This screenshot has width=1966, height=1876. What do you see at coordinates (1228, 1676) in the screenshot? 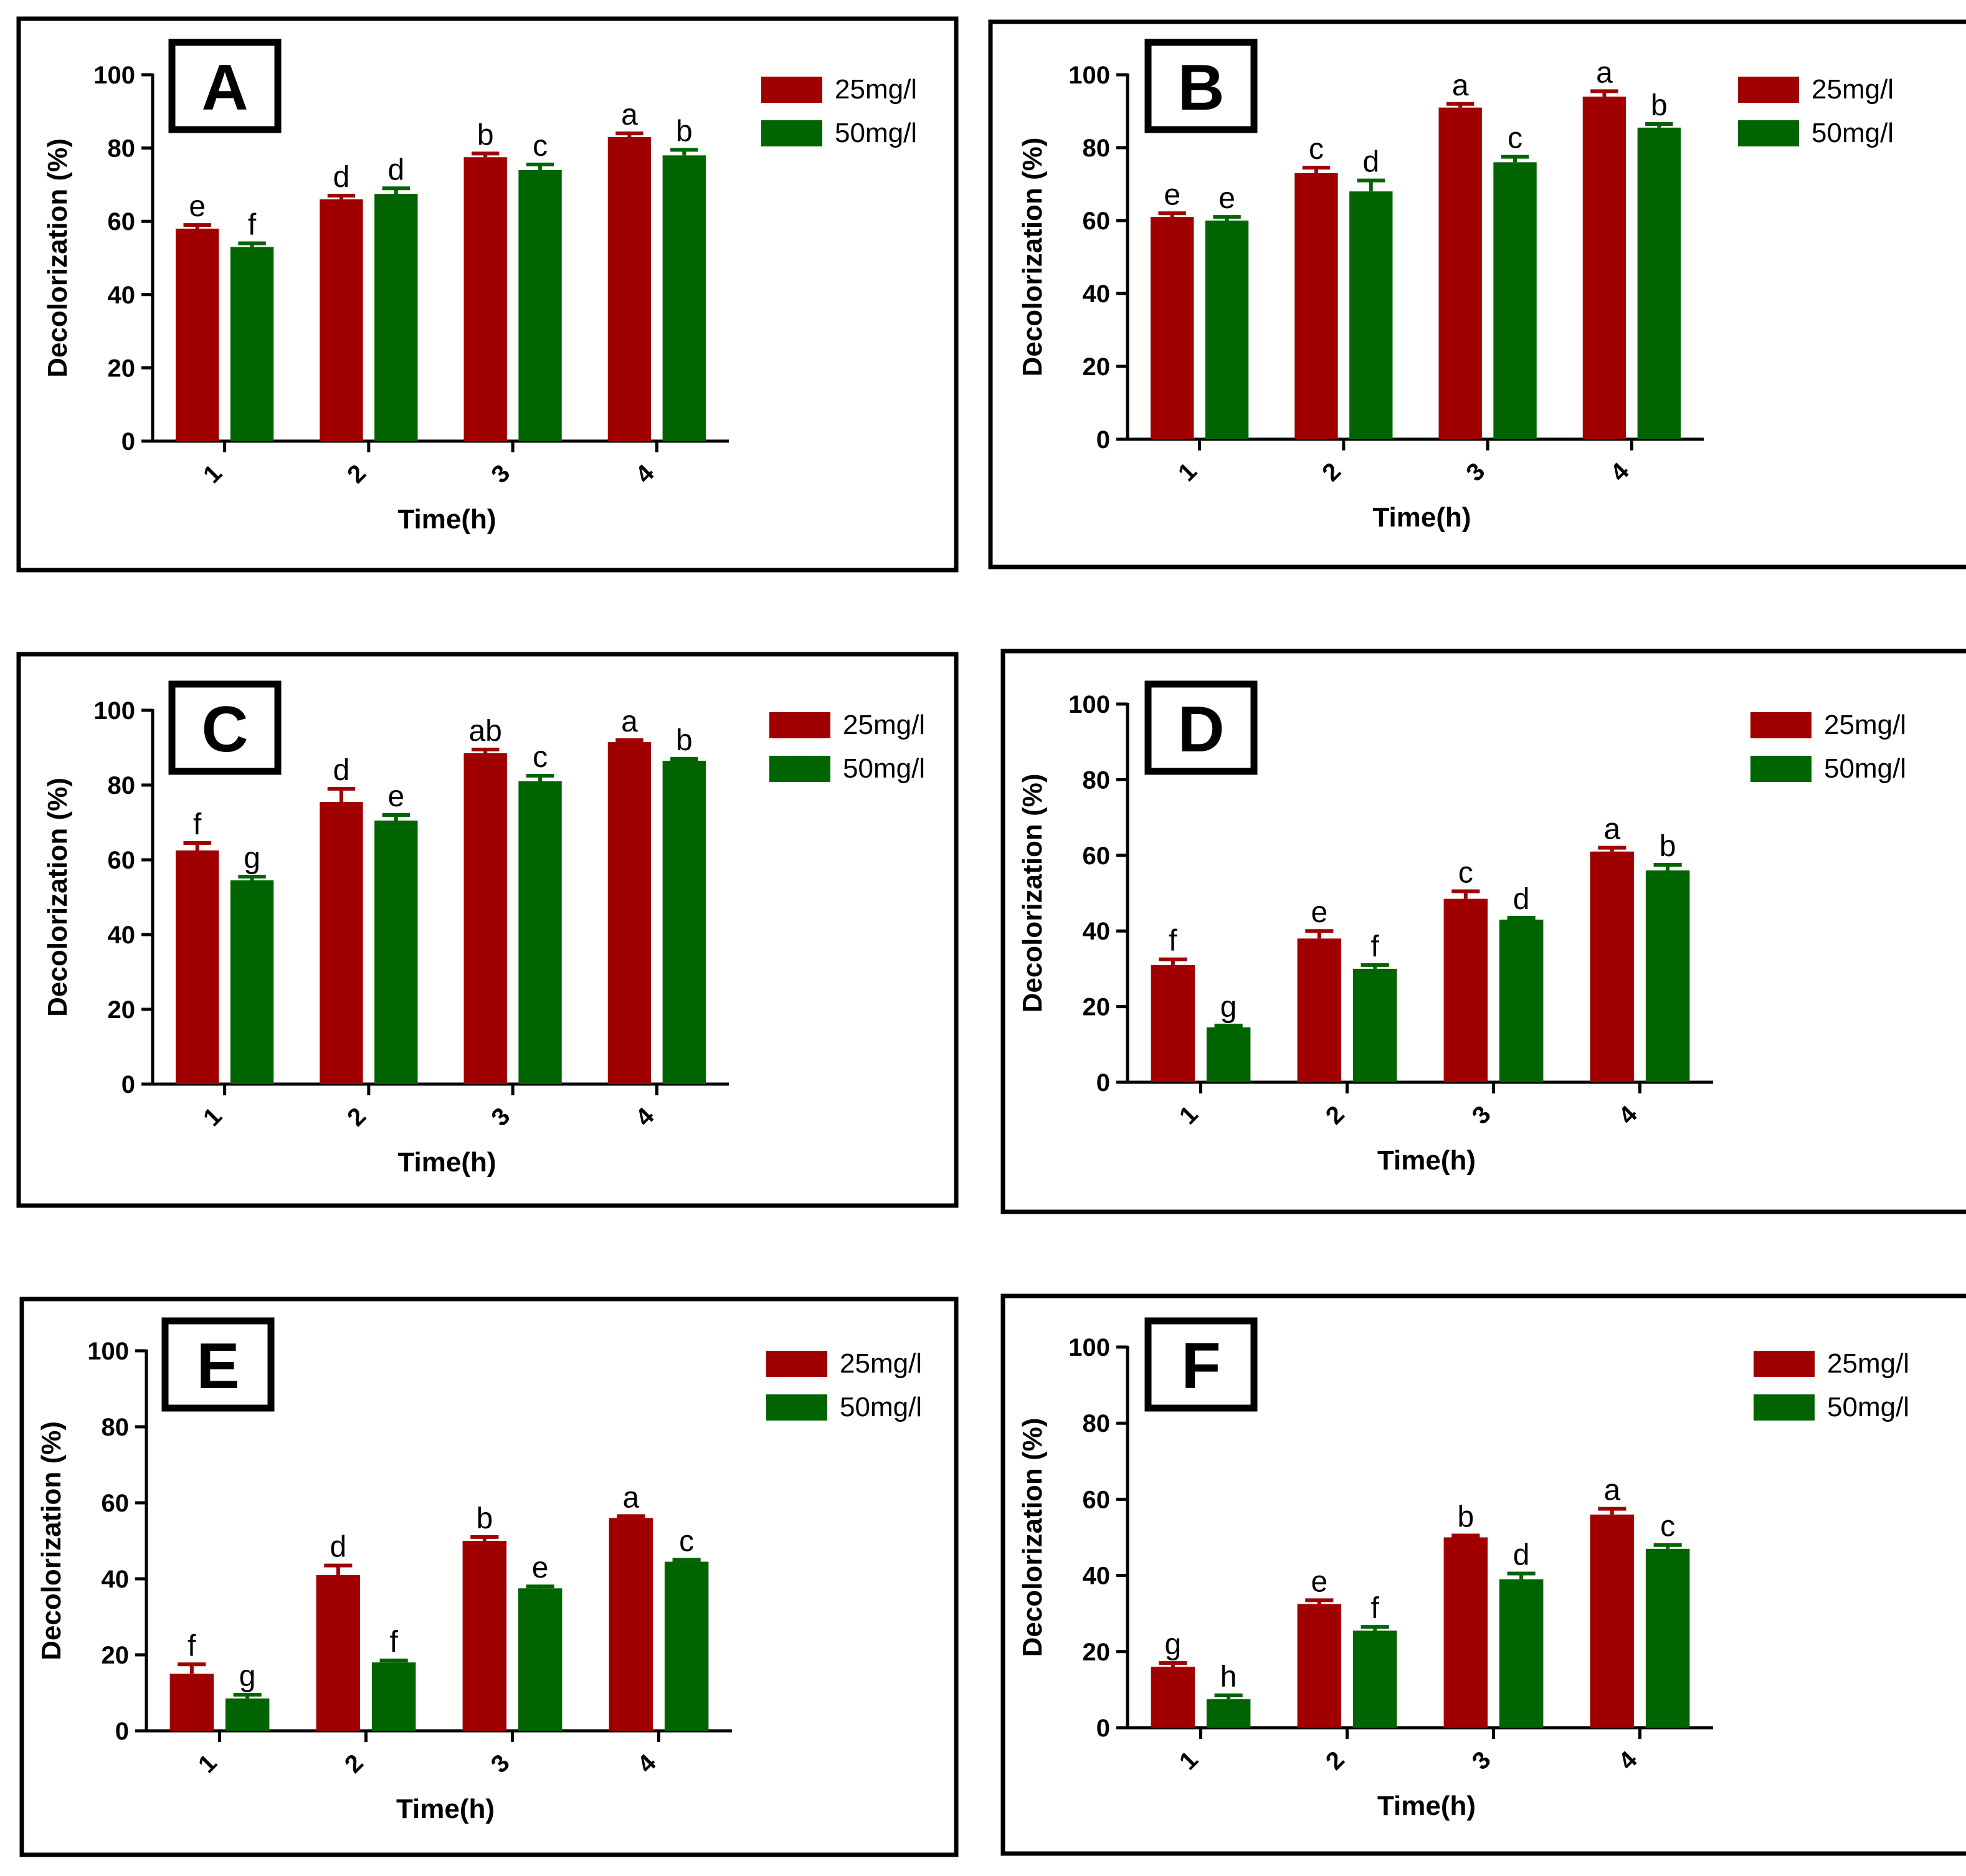
I see `significance-letter: h` at bounding box center [1228, 1676].